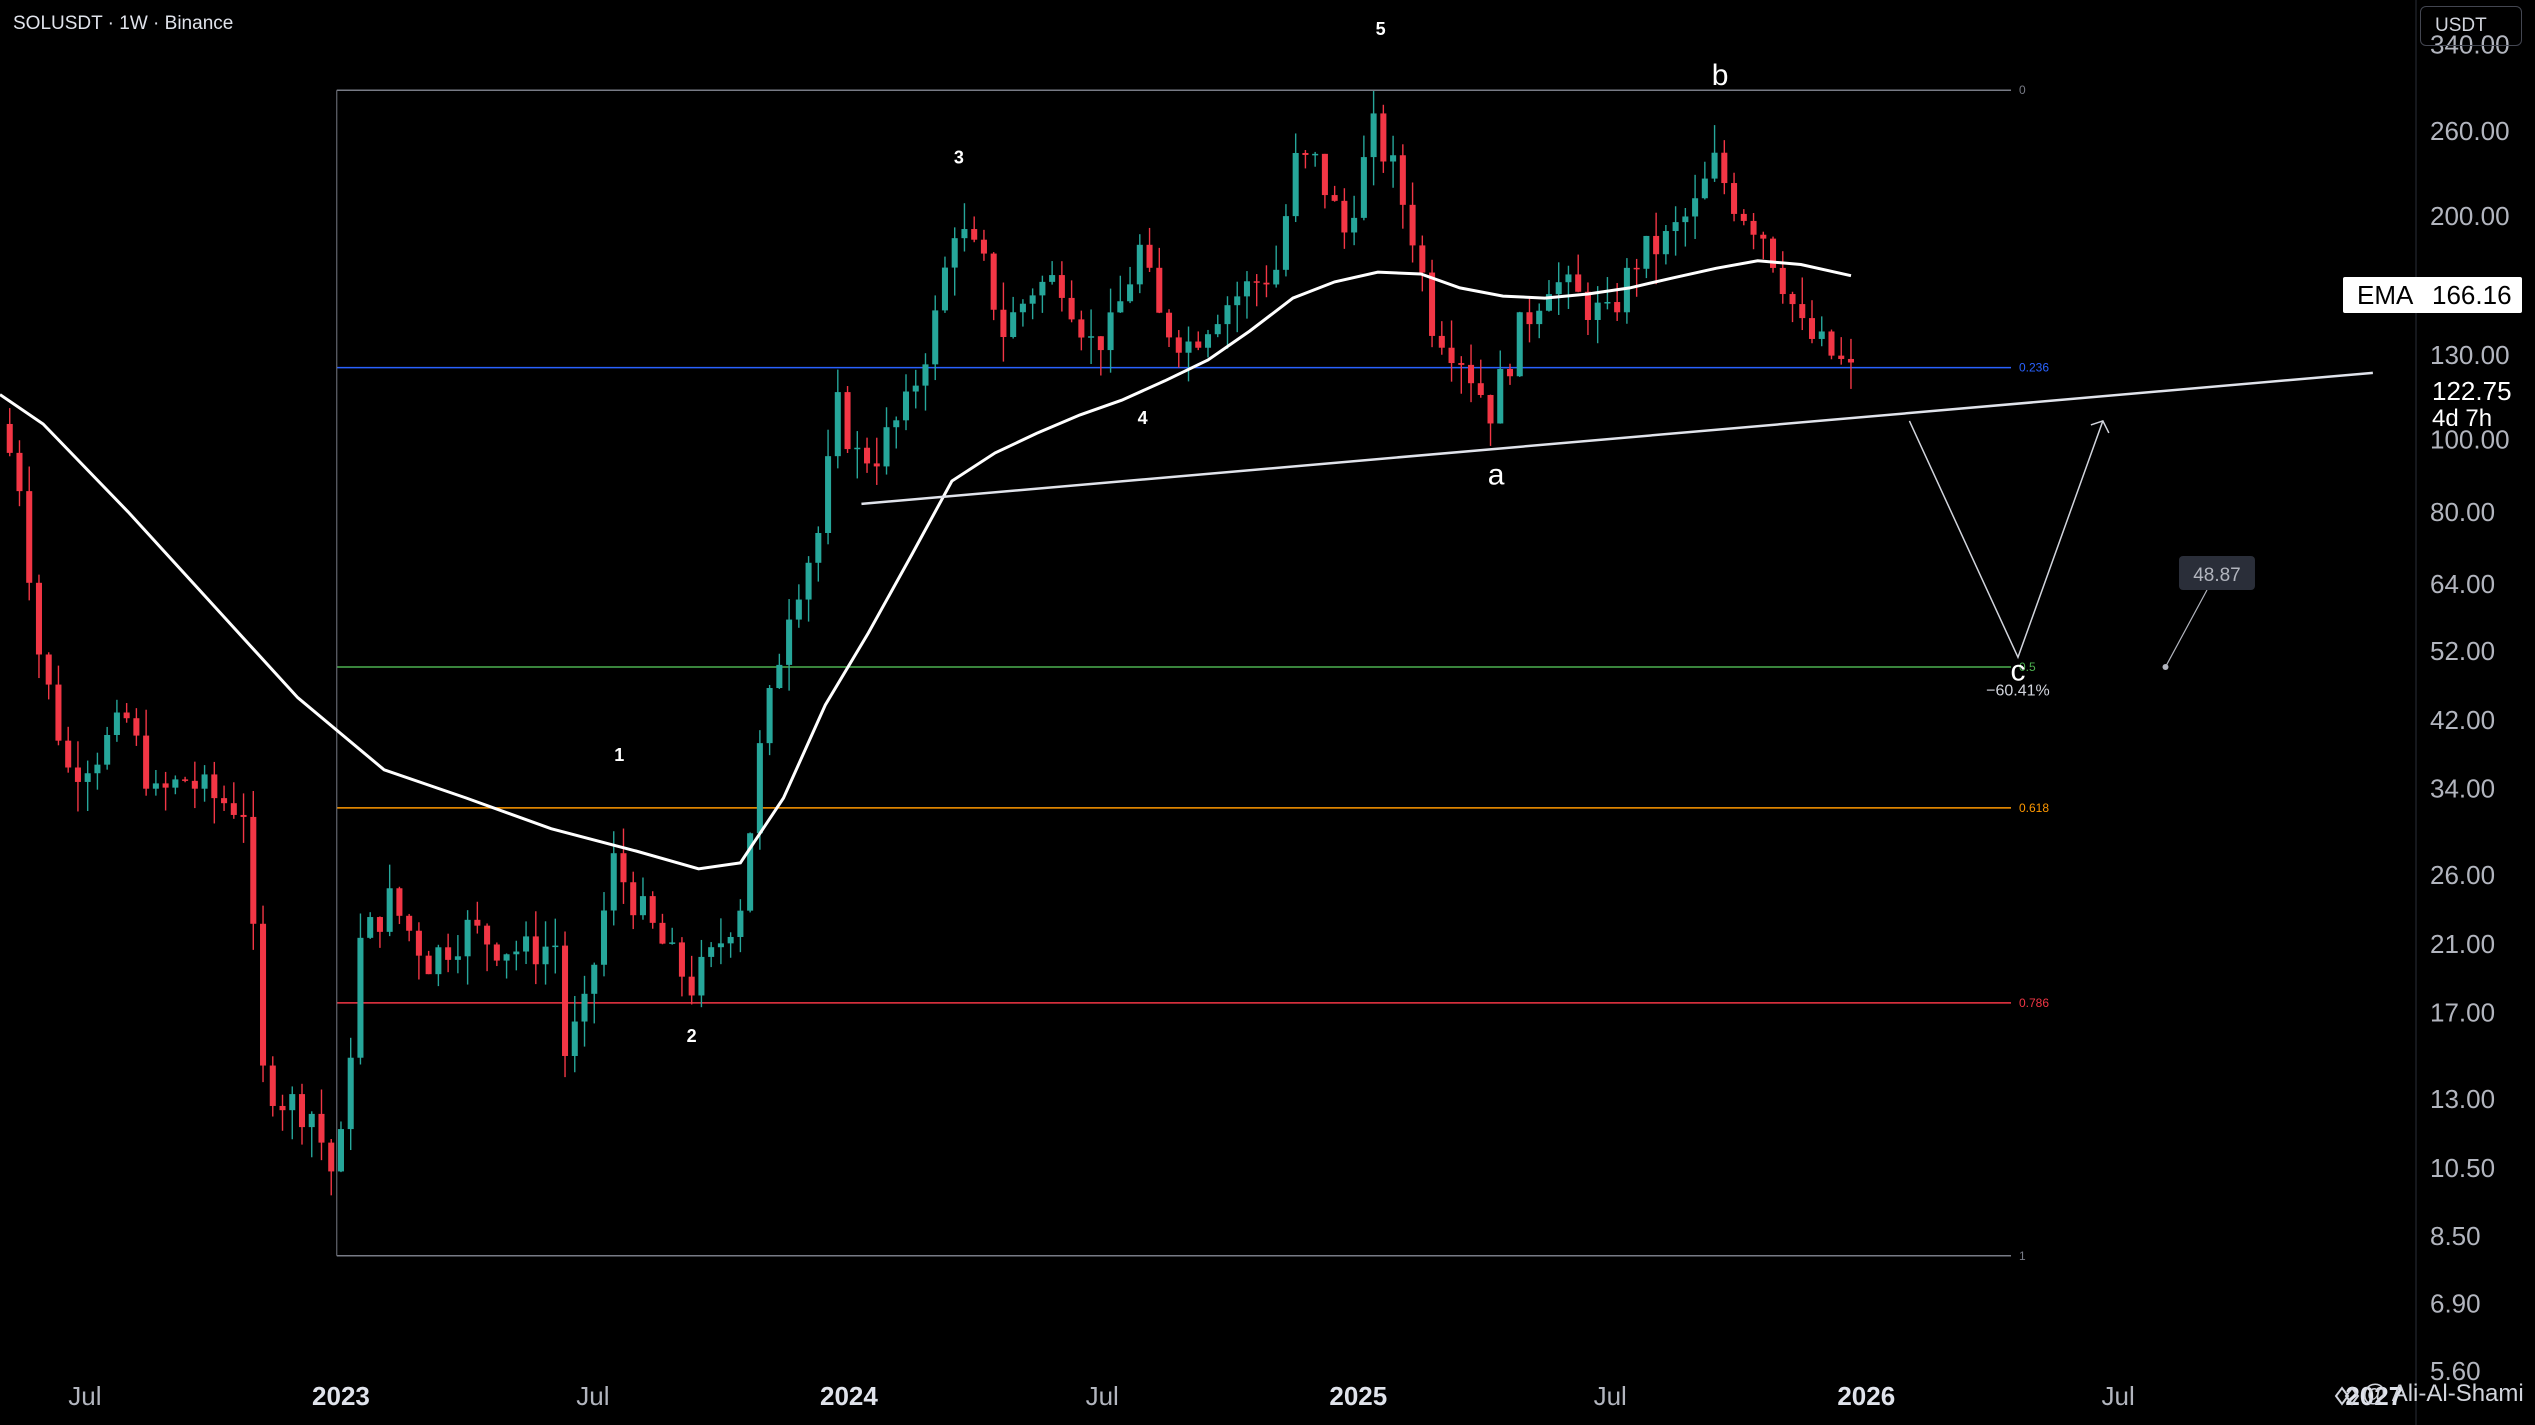  Describe the element at coordinates (2471, 26) in the screenshot. I see `currency-unit-button: USDT` at that location.